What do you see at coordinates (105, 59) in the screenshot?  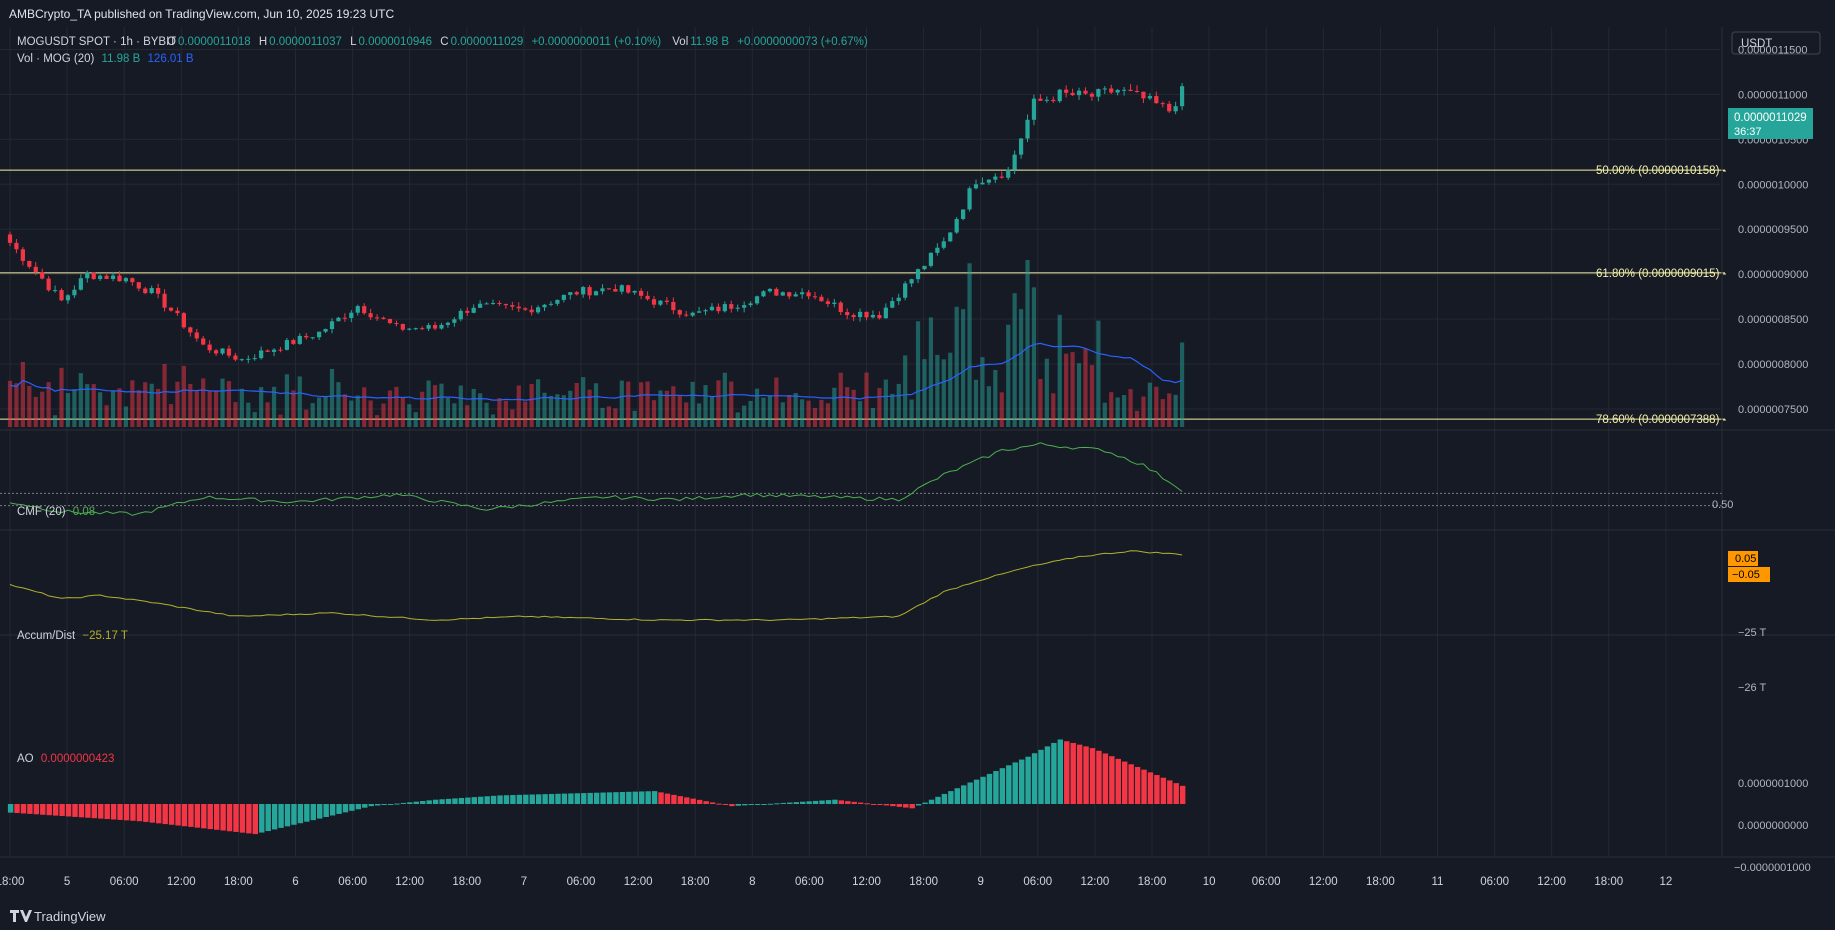 I see `volume-legend: Vol · MOG (20) 11.98 B 126.01 B` at bounding box center [105, 59].